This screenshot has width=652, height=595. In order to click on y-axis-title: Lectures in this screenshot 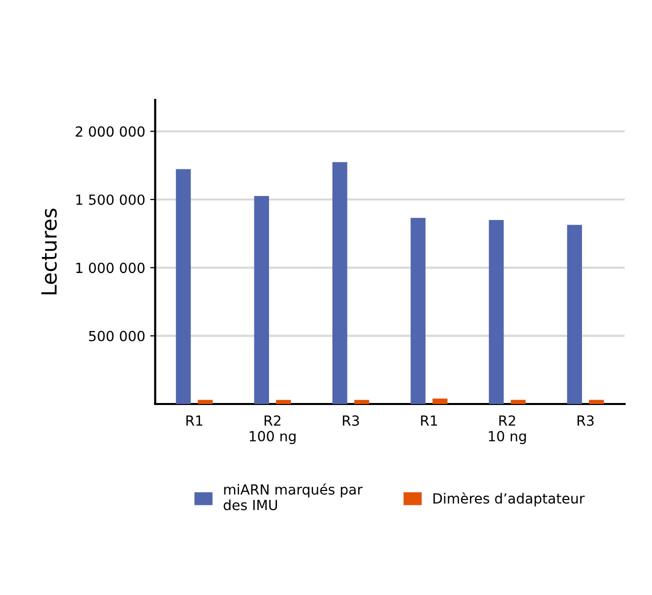, I will do `click(49, 251)`.